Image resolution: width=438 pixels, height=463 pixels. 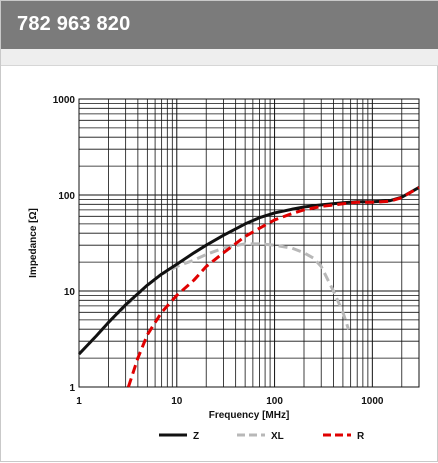 I want to click on x-tick-label: 10, so click(x=177, y=401).